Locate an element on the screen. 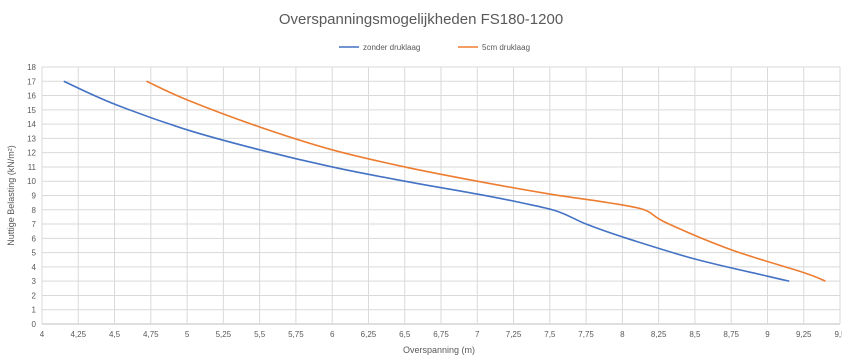 The image size is (842, 356). y-tick-label: 13 is located at coordinates (31, 138).